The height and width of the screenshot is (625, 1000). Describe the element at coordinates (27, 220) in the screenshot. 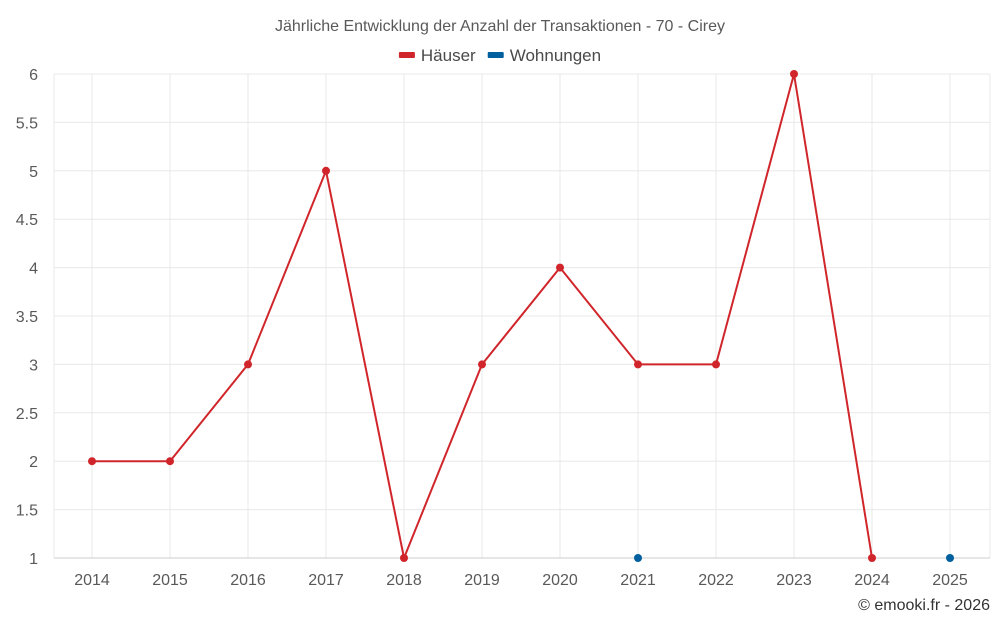

I see `y-tick-label: 4.5` at that location.